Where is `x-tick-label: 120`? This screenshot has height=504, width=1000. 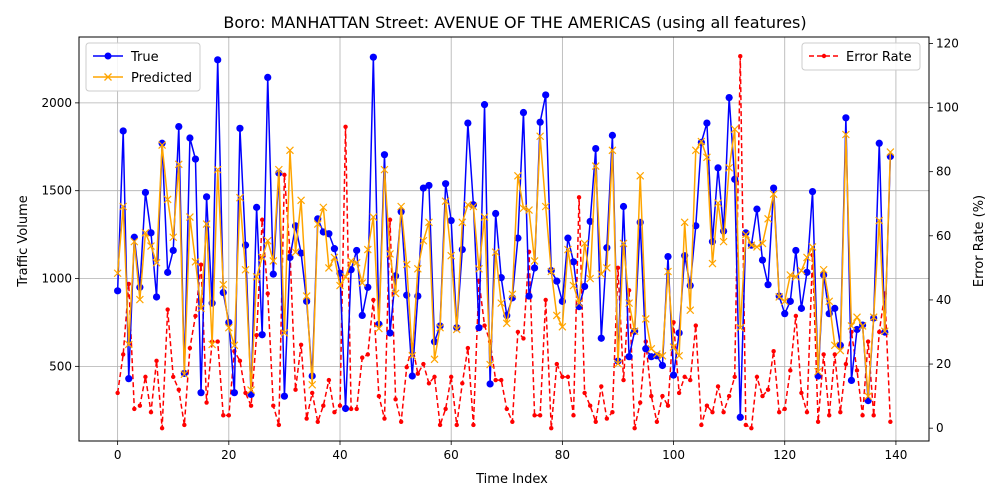
x-tick-label: 120 is located at coordinates (784, 455).